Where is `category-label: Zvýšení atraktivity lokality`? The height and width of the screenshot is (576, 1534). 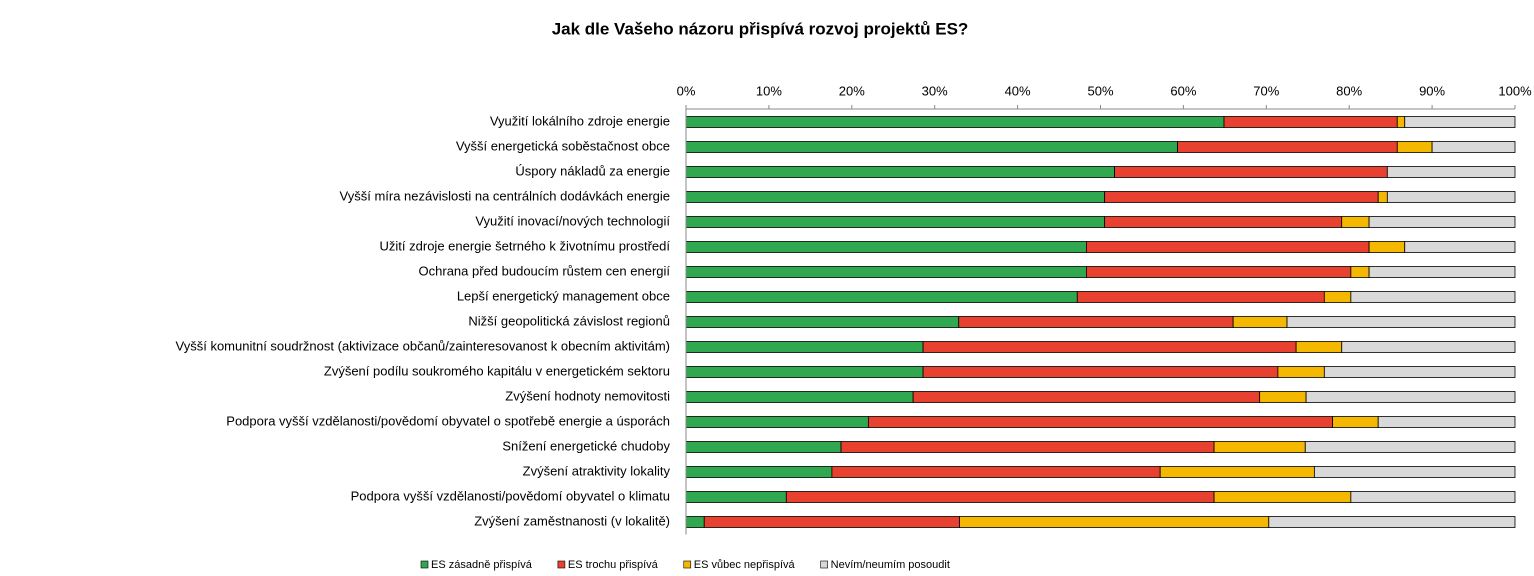
category-label: Zvýšení atraktivity lokality is located at coordinates (597, 470).